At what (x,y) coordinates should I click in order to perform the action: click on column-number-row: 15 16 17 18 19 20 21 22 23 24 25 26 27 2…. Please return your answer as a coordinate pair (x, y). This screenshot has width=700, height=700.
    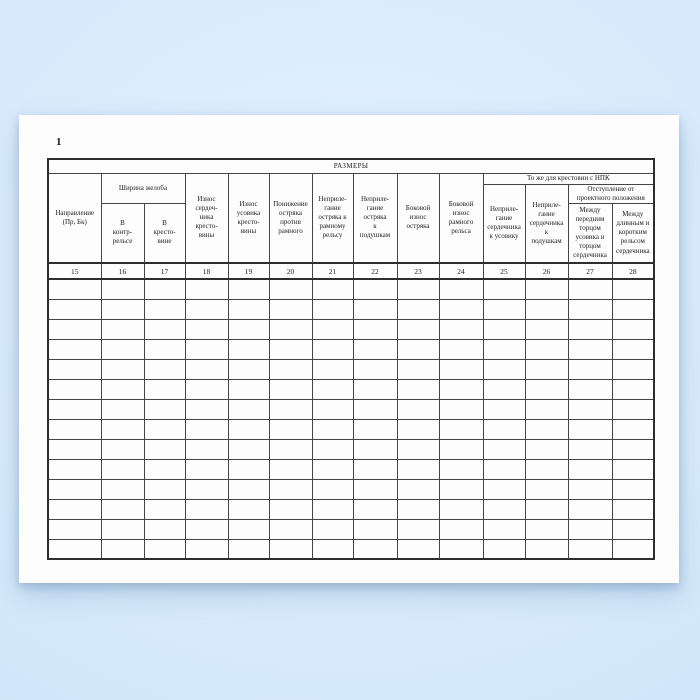
    Looking at the image, I should click on (351, 271).